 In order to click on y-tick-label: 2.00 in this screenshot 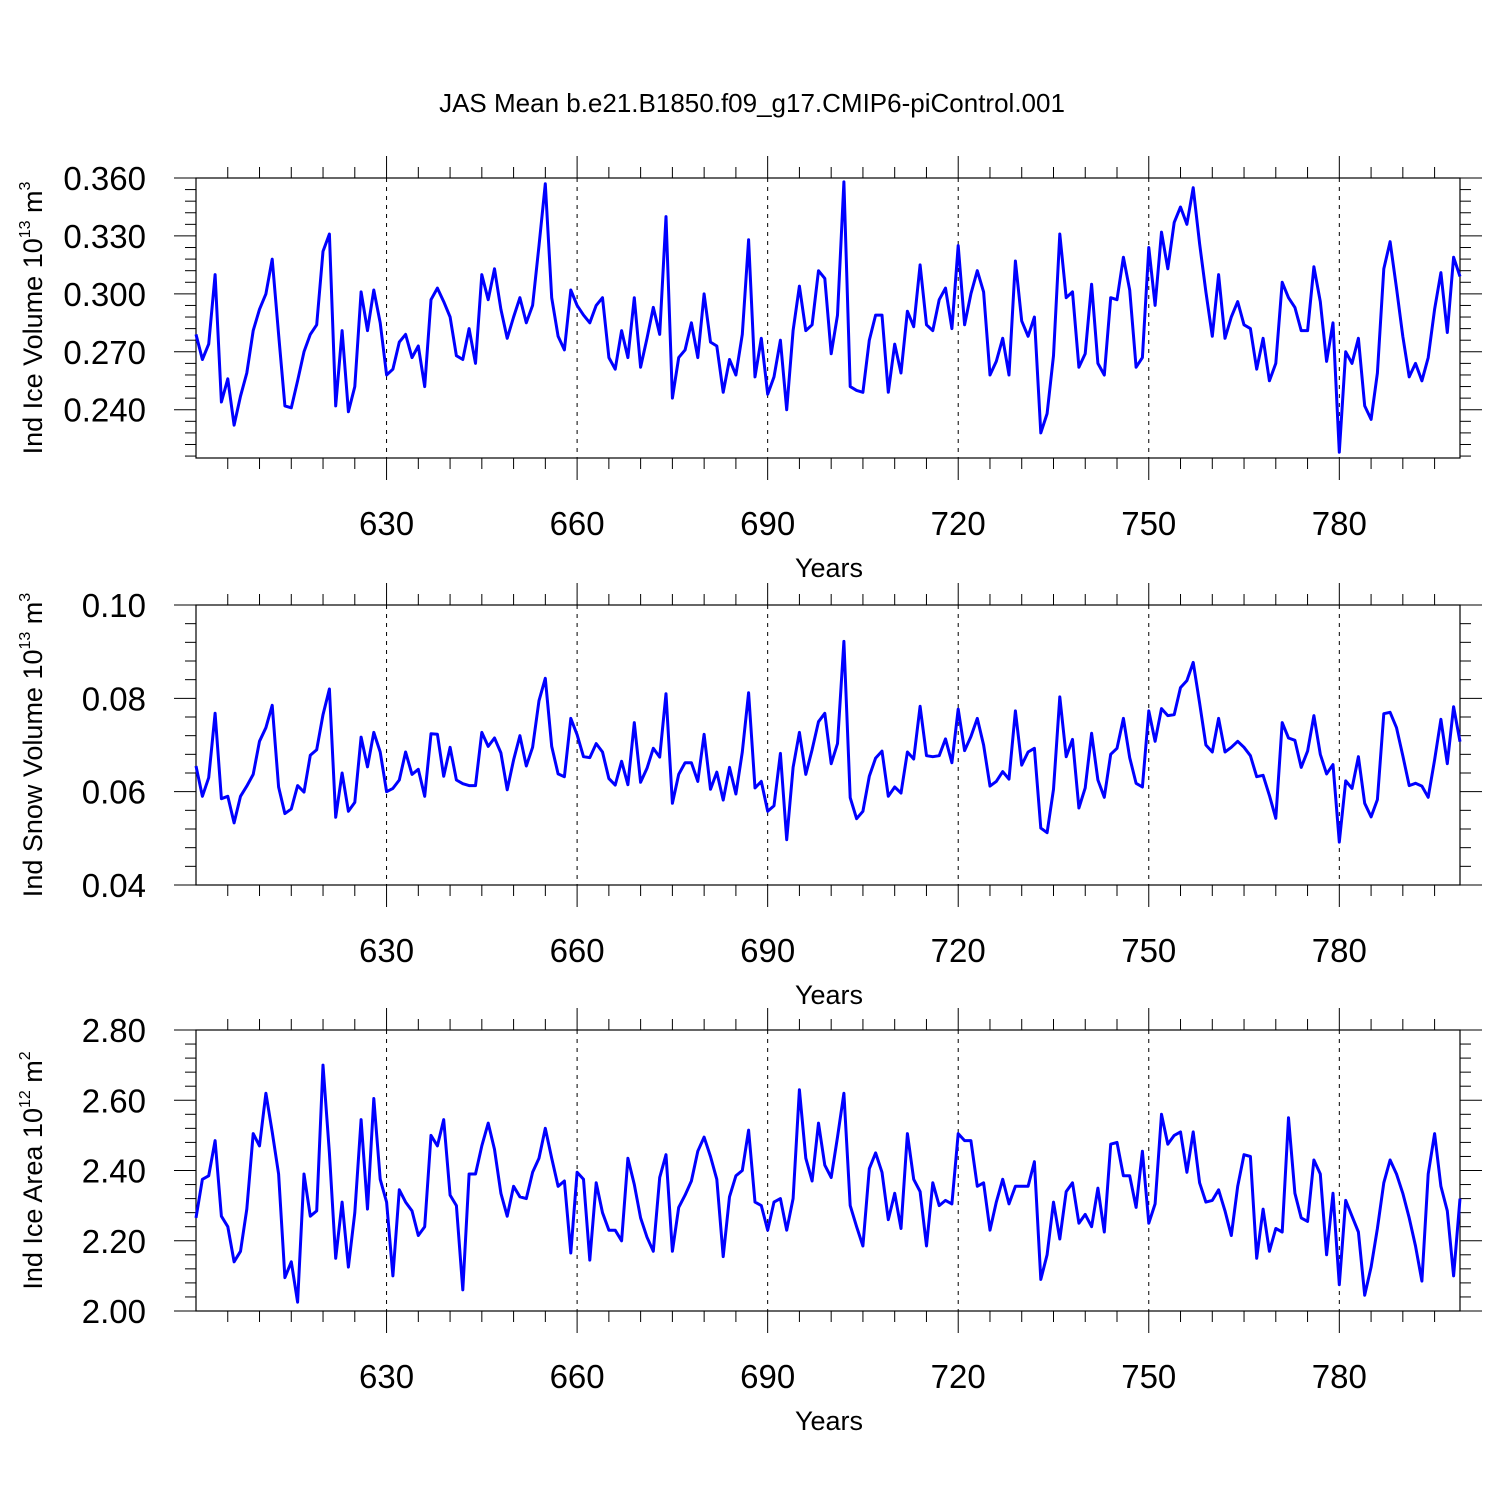, I will do `click(114, 1311)`.